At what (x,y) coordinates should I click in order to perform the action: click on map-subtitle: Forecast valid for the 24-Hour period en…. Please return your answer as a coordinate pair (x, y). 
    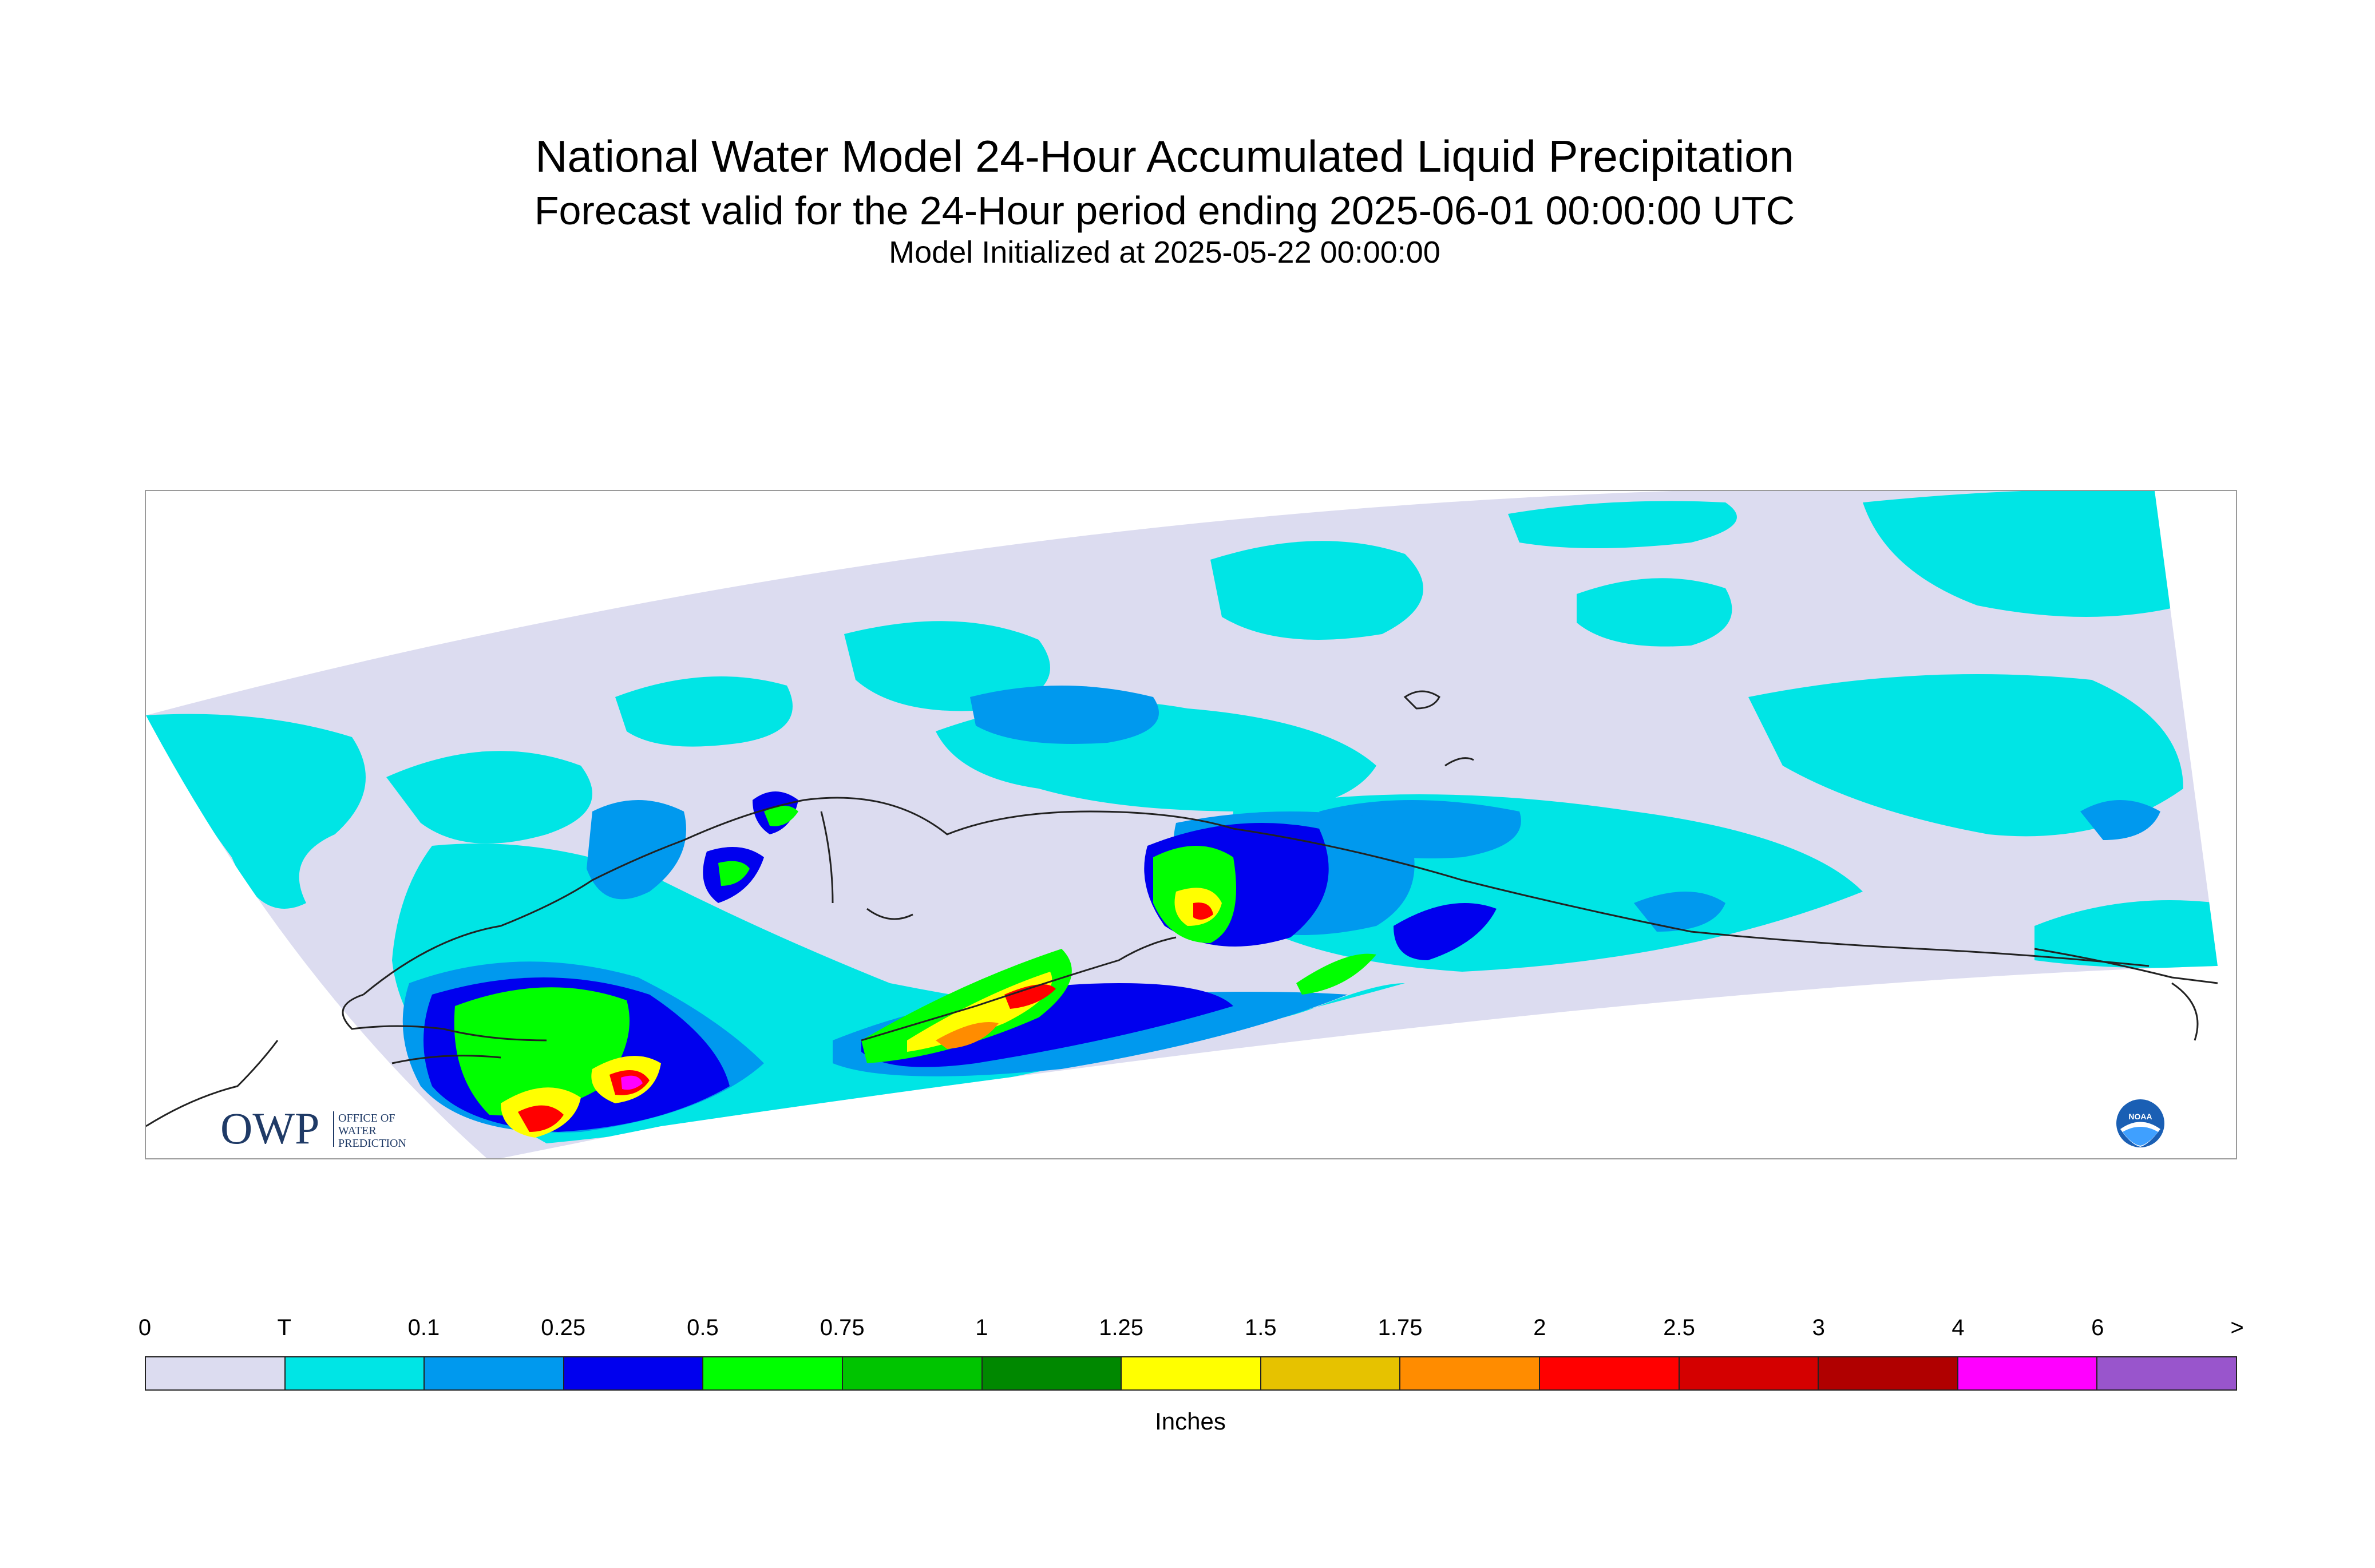
    Looking at the image, I should click on (1164, 210).